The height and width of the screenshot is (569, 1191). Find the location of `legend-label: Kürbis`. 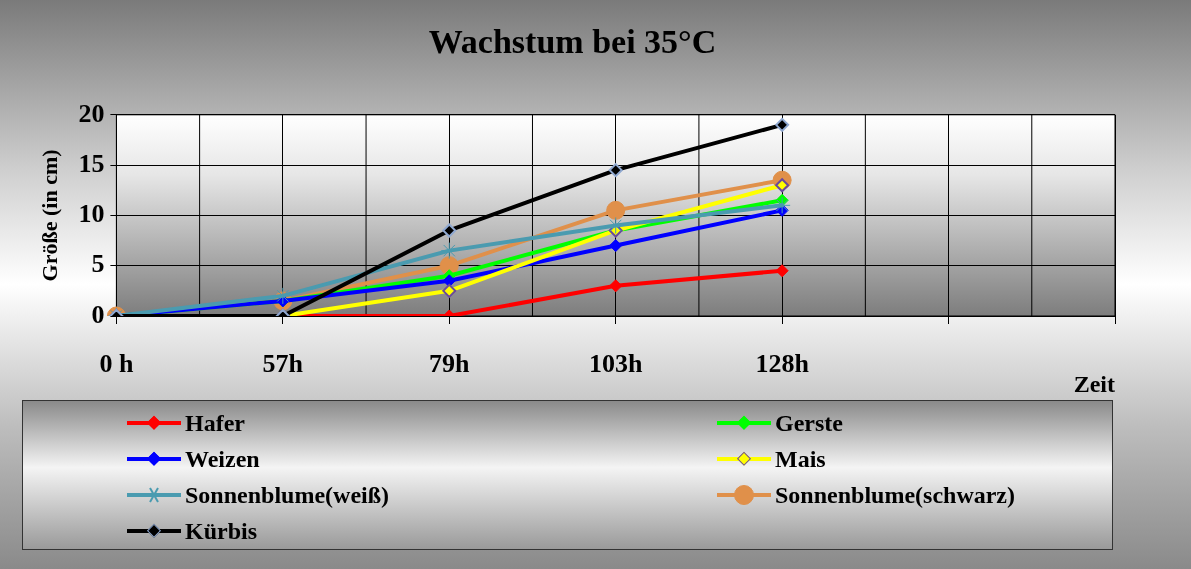

legend-label: Kürbis is located at coordinates (221, 531).